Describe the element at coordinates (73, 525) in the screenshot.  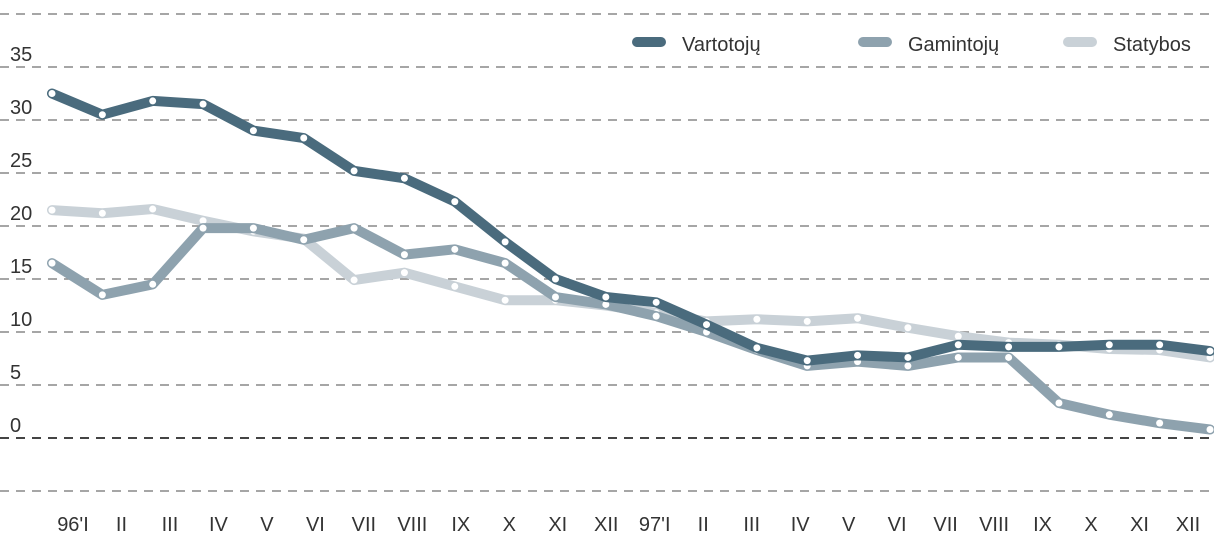
I see `x-tick-label: 96'I` at that location.